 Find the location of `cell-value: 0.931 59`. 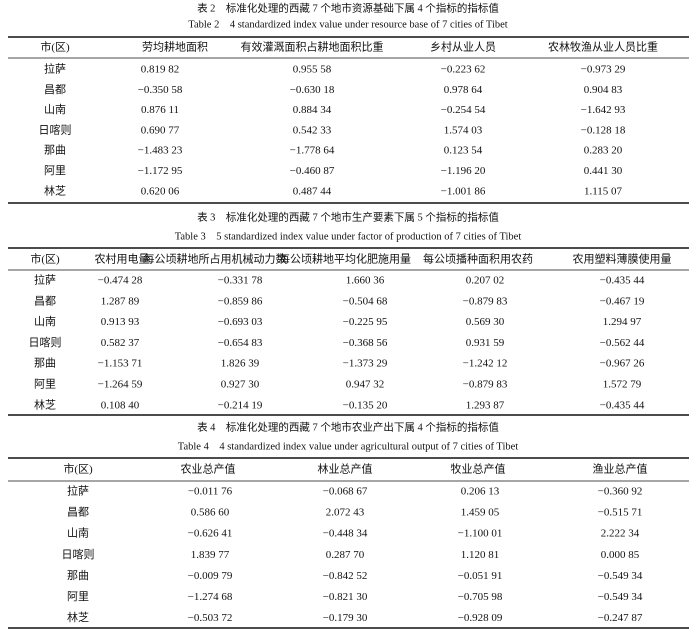

cell-value: 0.931 59 is located at coordinates (485, 343).